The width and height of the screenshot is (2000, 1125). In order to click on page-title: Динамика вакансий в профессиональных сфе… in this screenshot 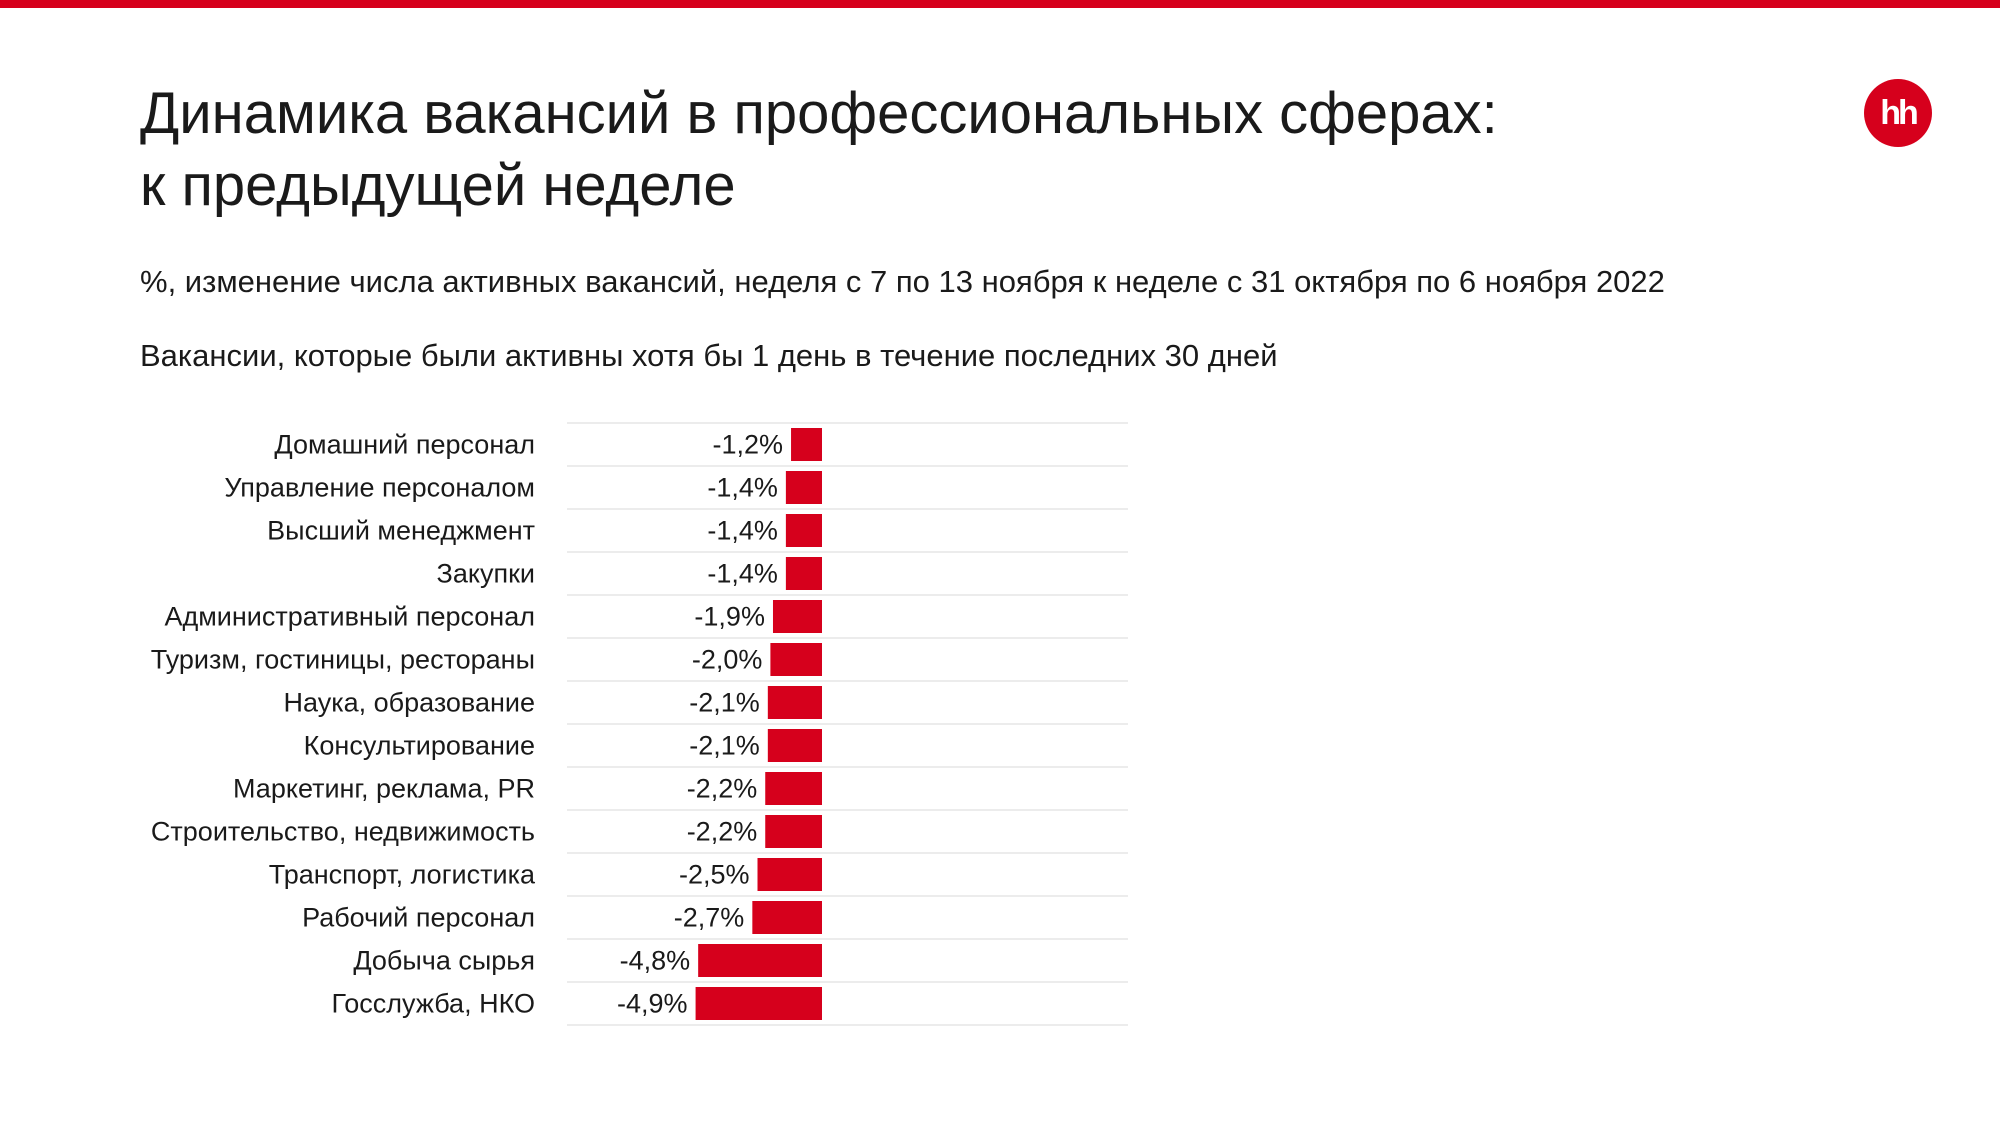, I will do `click(819, 149)`.